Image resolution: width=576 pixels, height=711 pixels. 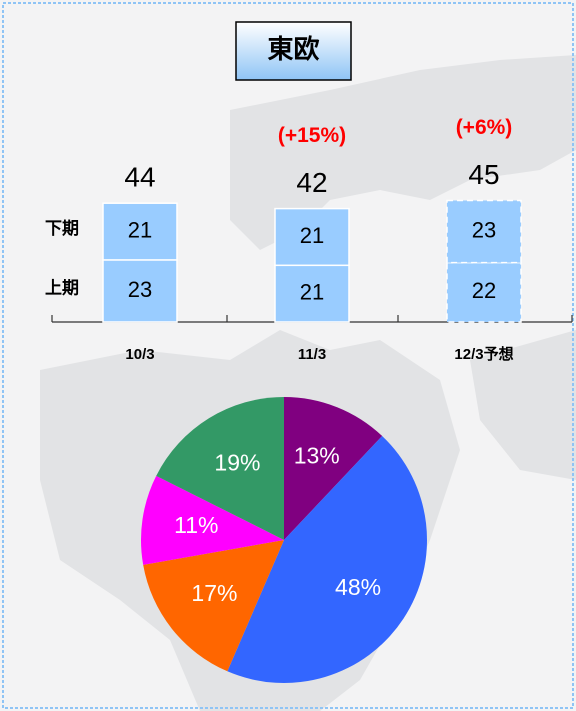 What do you see at coordinates (311, 182) in the screenshot?
I see `total-label: 42` at bounding box center [311, 182].